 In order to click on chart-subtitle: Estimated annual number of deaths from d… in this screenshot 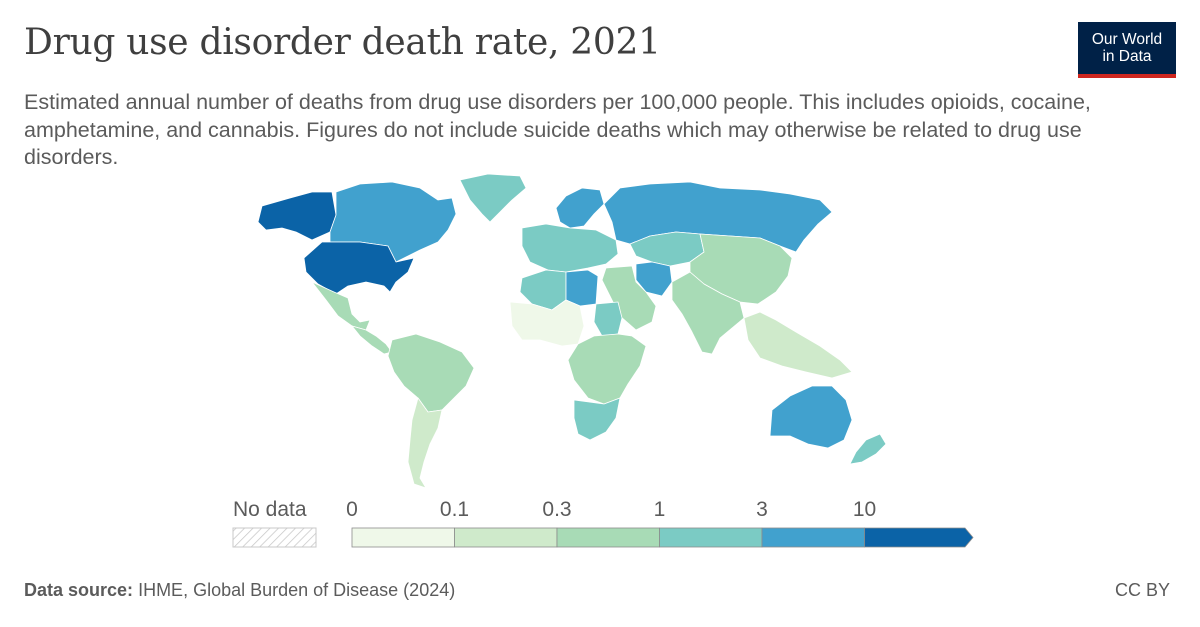, I will do `click(557, 130)`.